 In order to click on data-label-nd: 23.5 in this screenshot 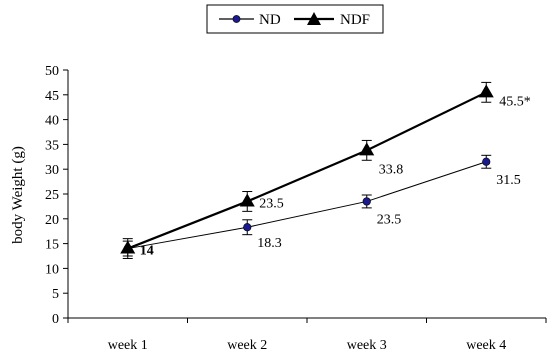, I will do `click(389, 219)`.